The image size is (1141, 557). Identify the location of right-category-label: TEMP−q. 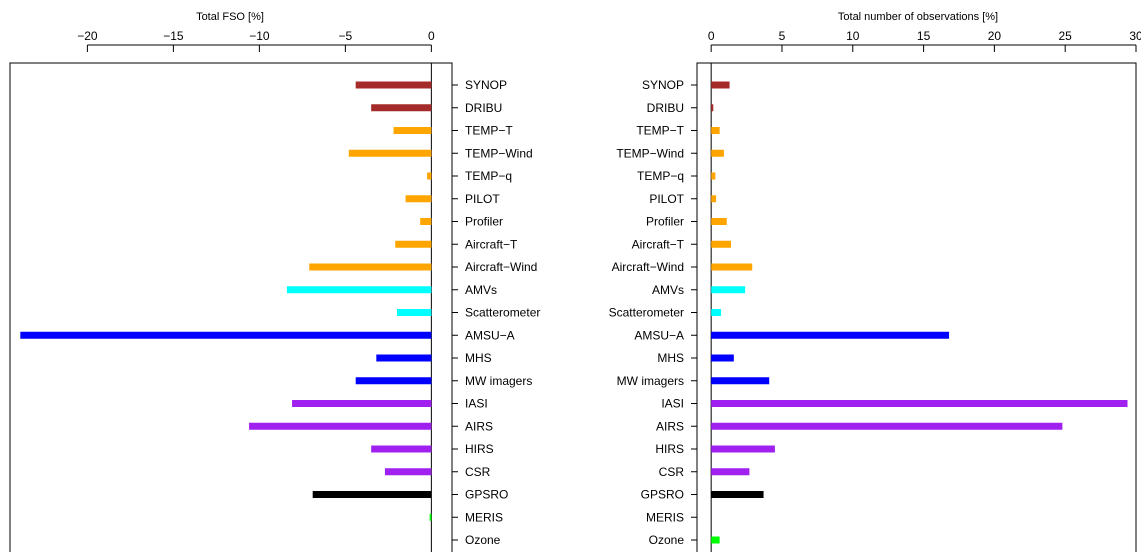
(660, 176).